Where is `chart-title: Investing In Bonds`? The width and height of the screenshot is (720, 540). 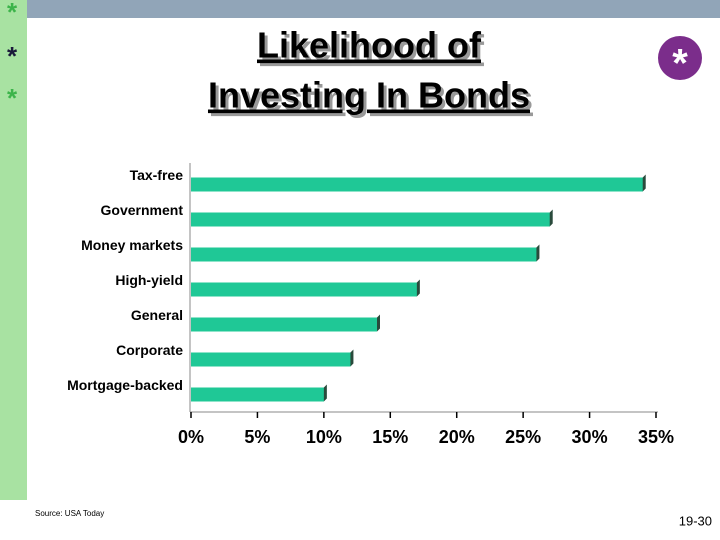 chart-title: Investing In Bonds is located at coordinates (369, 95).